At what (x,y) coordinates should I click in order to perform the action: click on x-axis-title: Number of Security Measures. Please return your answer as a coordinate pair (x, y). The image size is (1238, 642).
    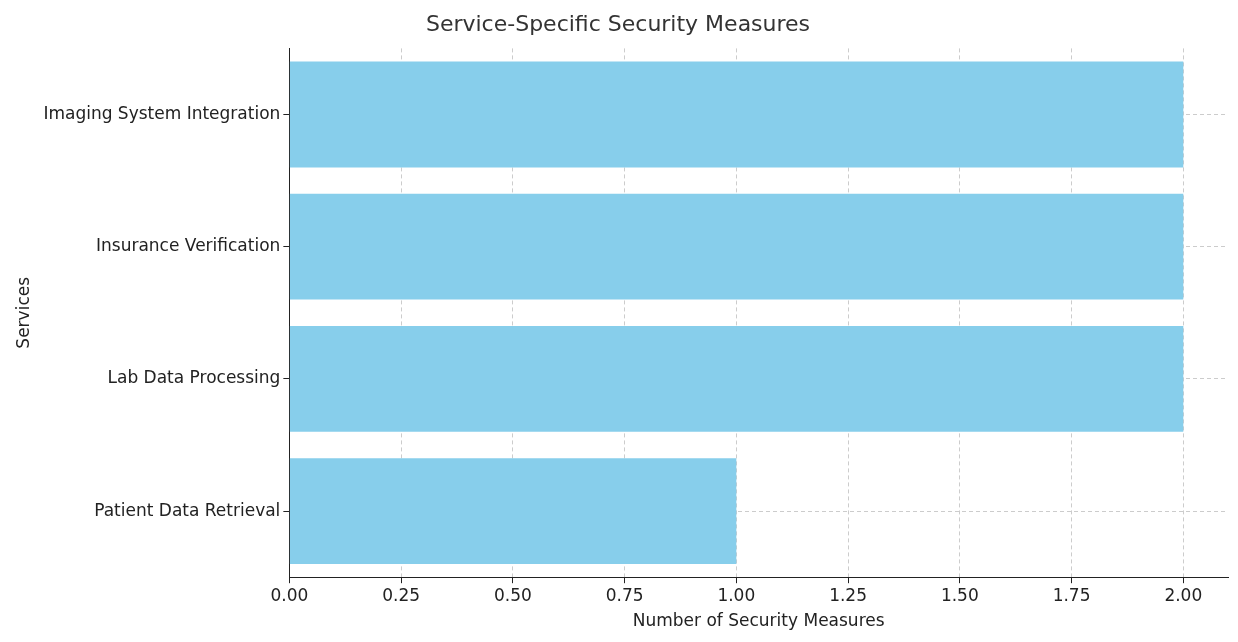
    Looking at the image, I should click on (758, 620).